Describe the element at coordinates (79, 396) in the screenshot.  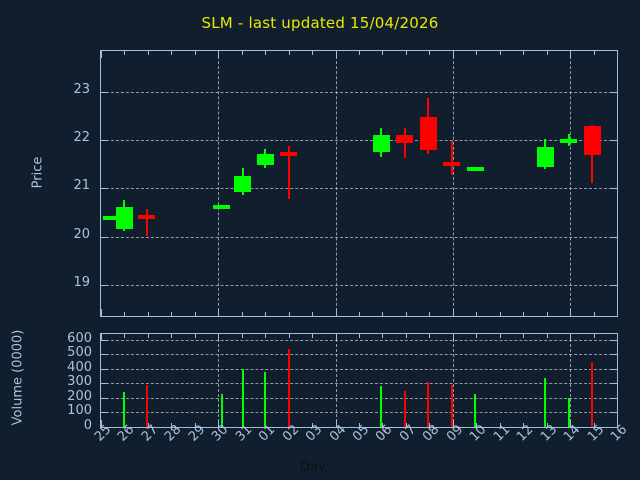
I see `volume-axis-tick-label: 200` at that location.